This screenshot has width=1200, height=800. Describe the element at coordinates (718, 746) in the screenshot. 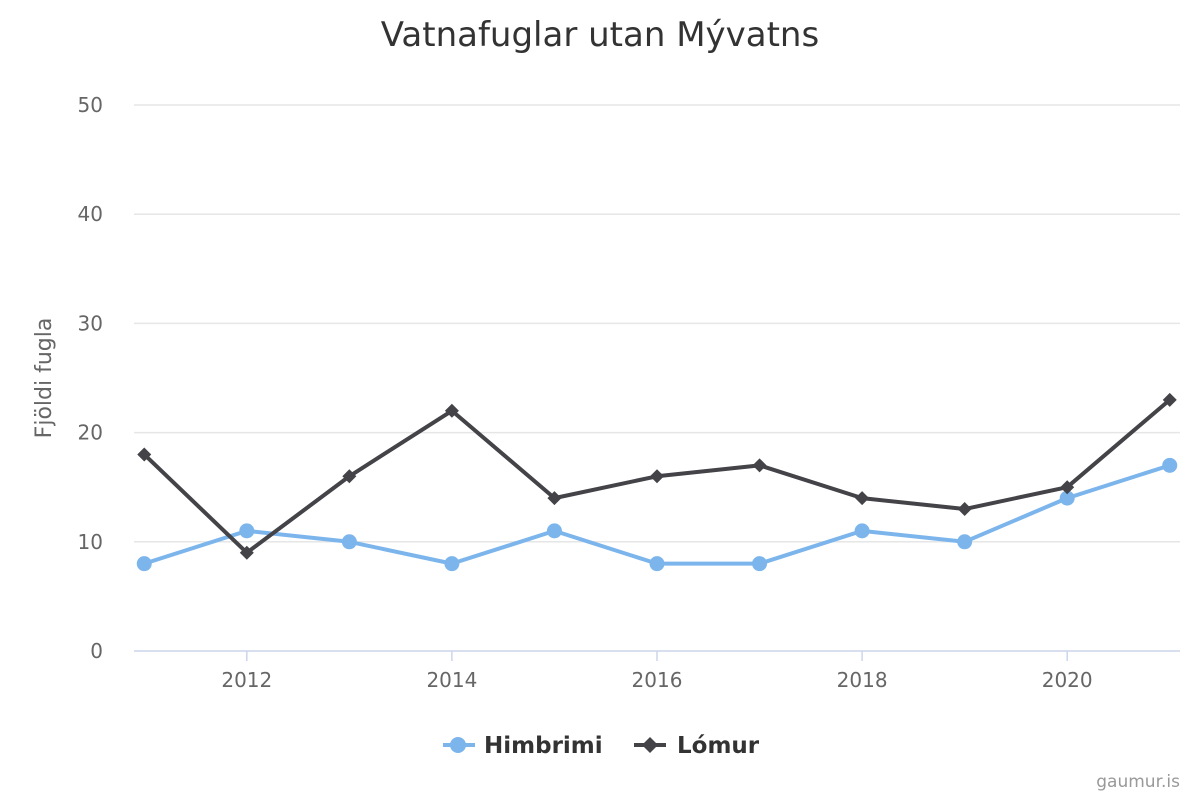

I see `legend-label: Lómur` at that location.